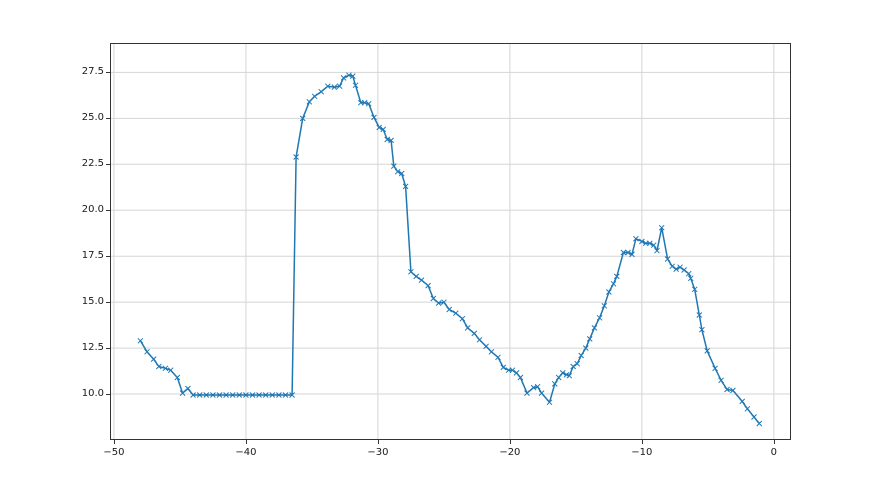 The height and width of the screenshot is (495, 880). What do you see at coordinates (92, 256) in the screenshot?
I see `y-tick-label: 17.5` at bounding box center [92, 256].